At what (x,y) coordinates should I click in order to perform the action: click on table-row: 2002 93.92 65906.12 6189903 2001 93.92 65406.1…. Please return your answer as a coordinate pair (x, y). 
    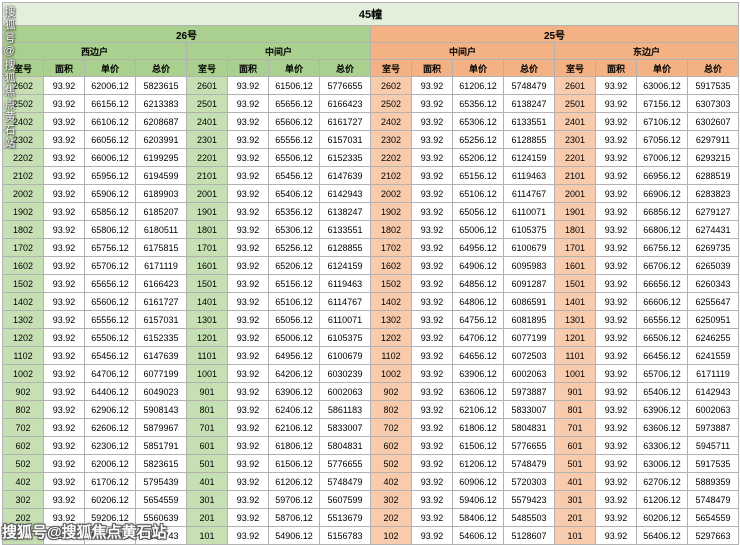
    Looking at the image, I should click on (370, 193).